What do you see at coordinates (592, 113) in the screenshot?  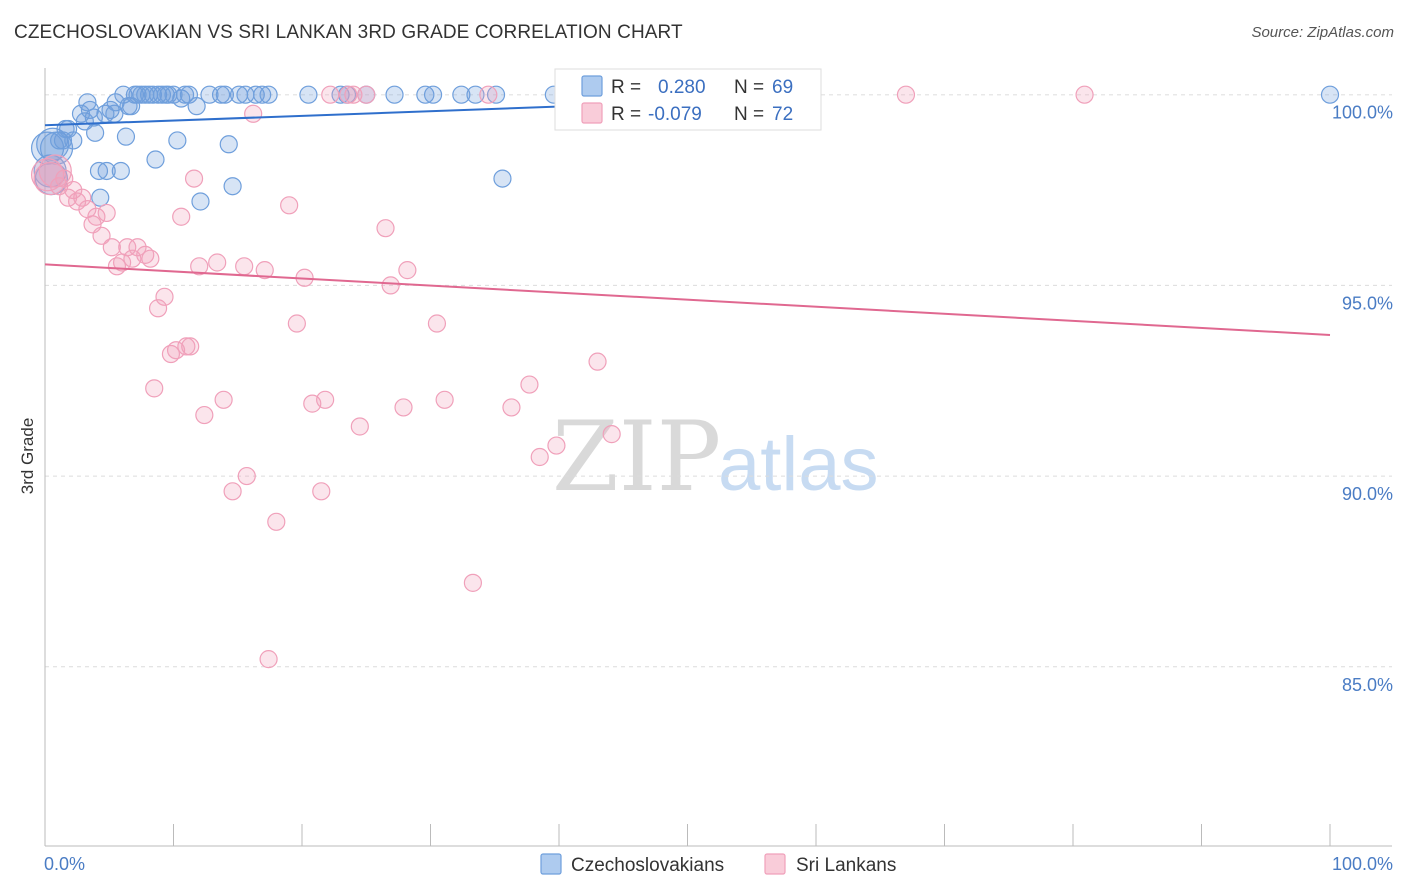 I see `legend-swatch-sri-lankans` at bounding box center [592, 113].